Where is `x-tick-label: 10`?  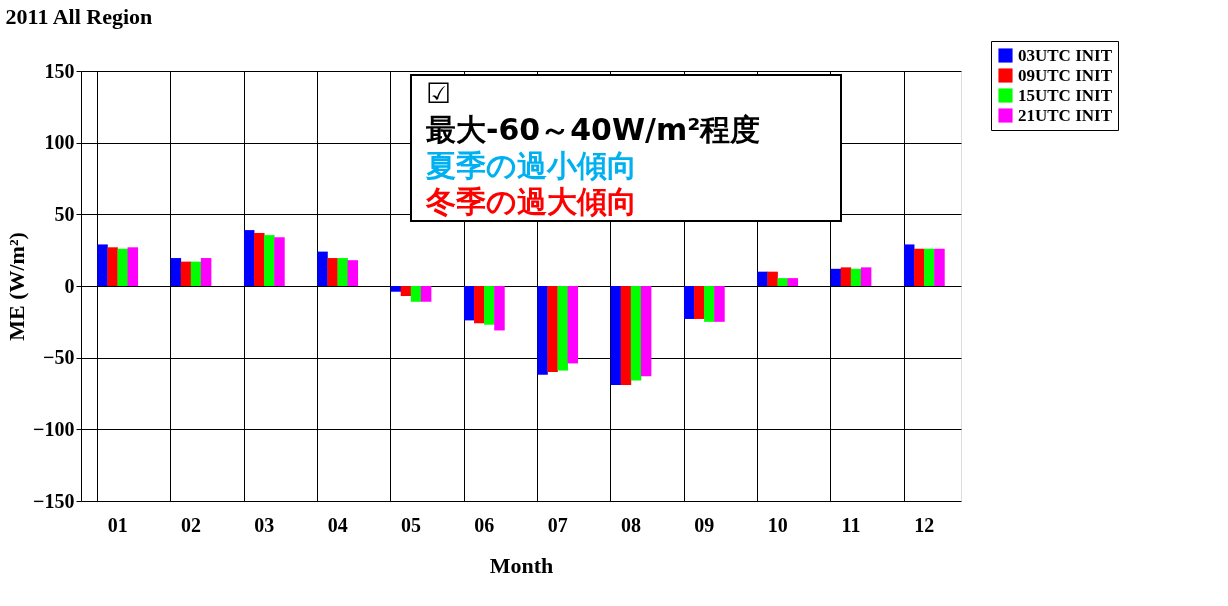 x-tick-label: 10 is located at coordinates (777, 524).